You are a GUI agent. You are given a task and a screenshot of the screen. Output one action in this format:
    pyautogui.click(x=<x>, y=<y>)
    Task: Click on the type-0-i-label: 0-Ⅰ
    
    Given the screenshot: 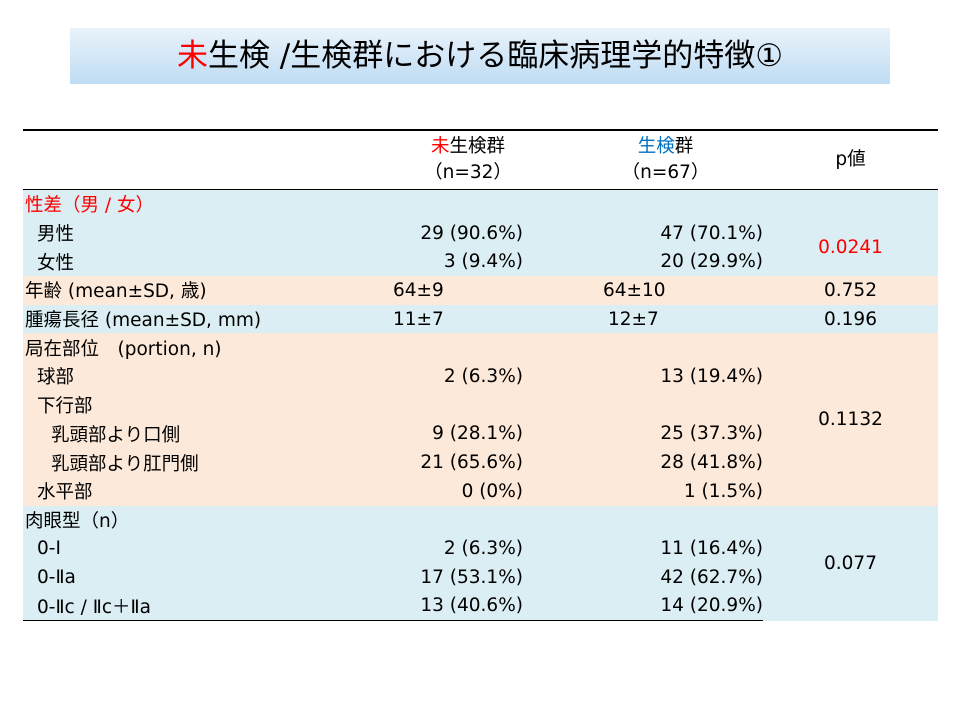 What is the action you would take?
    pyautogui.click(x=195, y=548)
    